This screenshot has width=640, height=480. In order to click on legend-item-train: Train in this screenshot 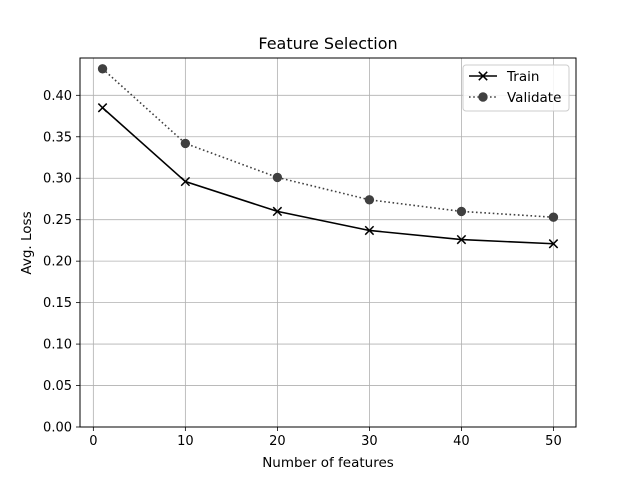, I will do `click(504, 77)`.